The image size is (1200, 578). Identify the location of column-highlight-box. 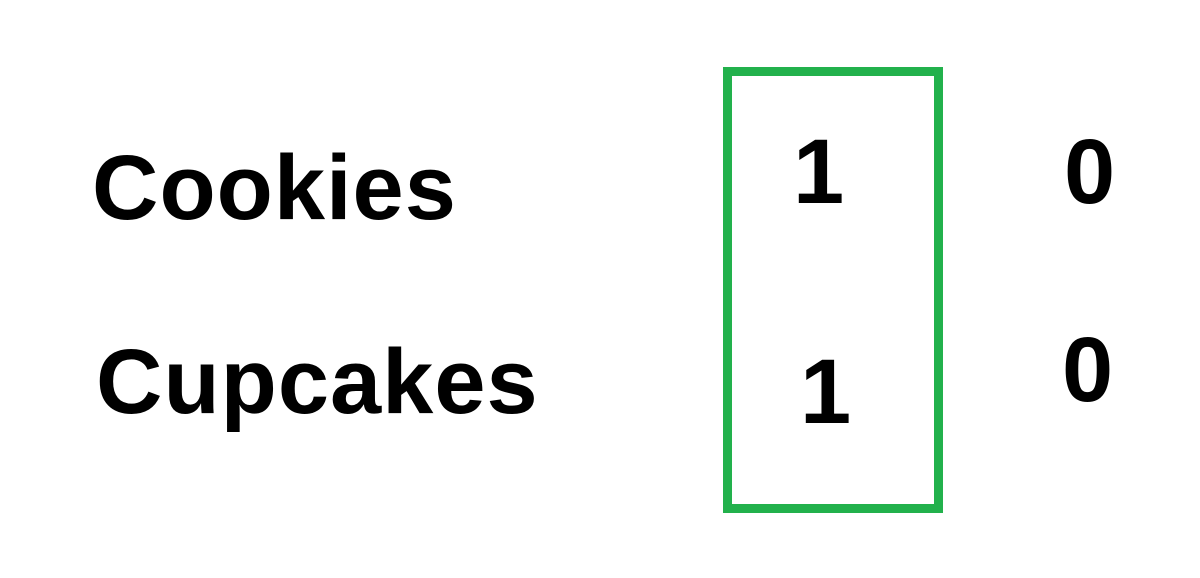
(833, 290).